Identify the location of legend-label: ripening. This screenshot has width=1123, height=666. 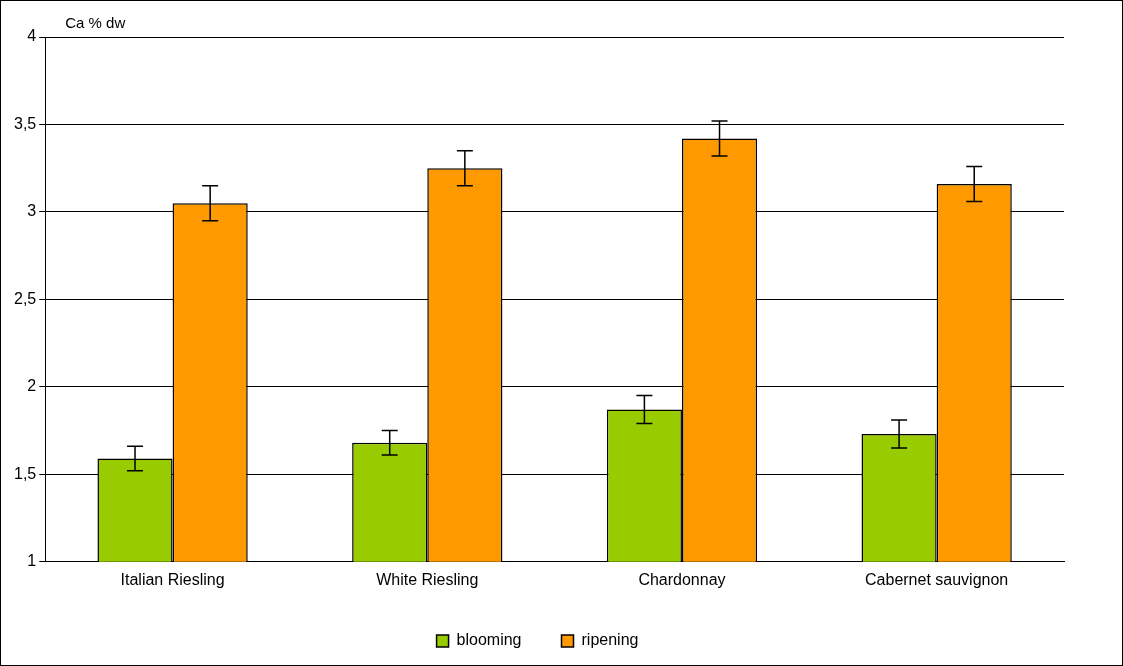
(610, 640).